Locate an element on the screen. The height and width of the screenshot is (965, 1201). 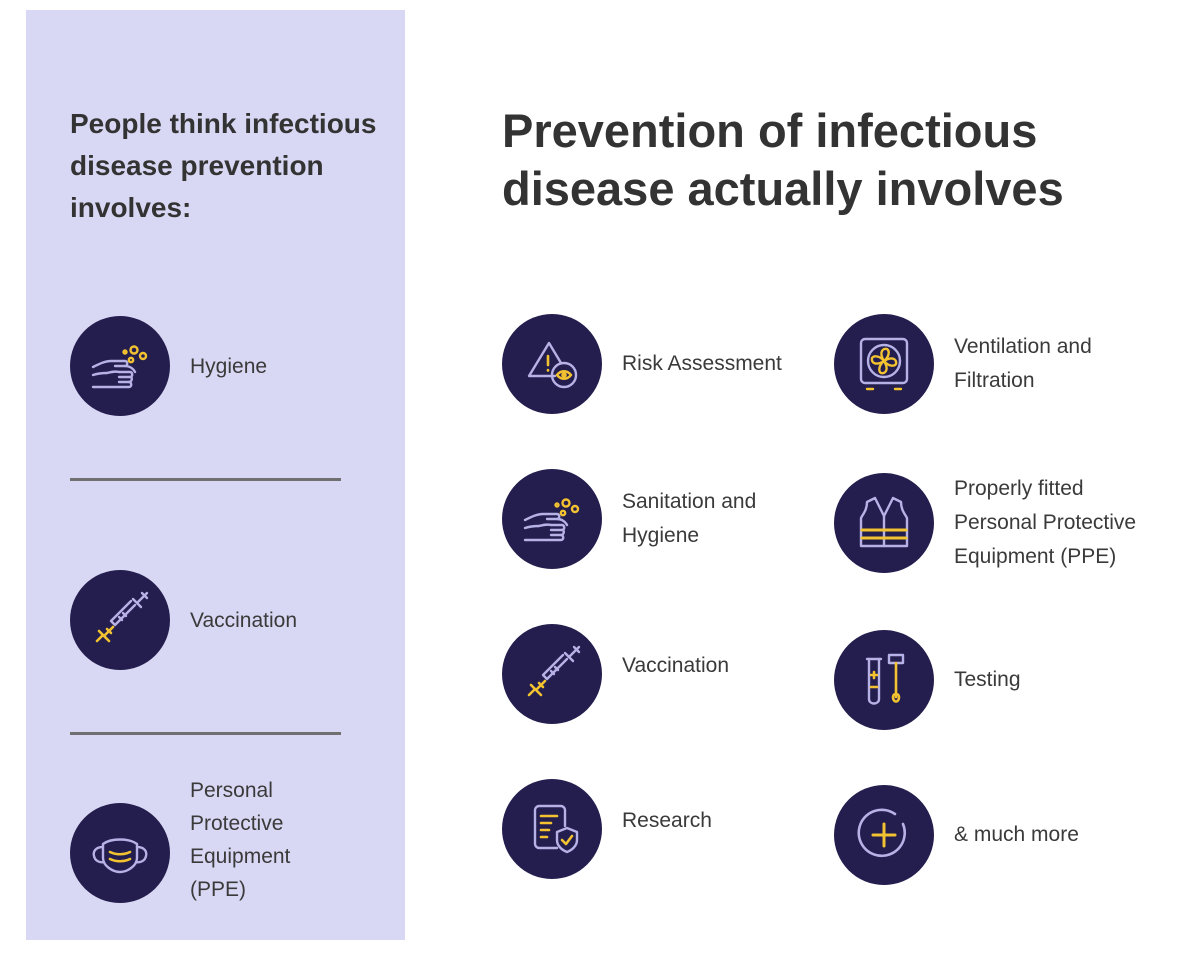
item-vaccination: Vaccination is located at coordinates (662, 674).